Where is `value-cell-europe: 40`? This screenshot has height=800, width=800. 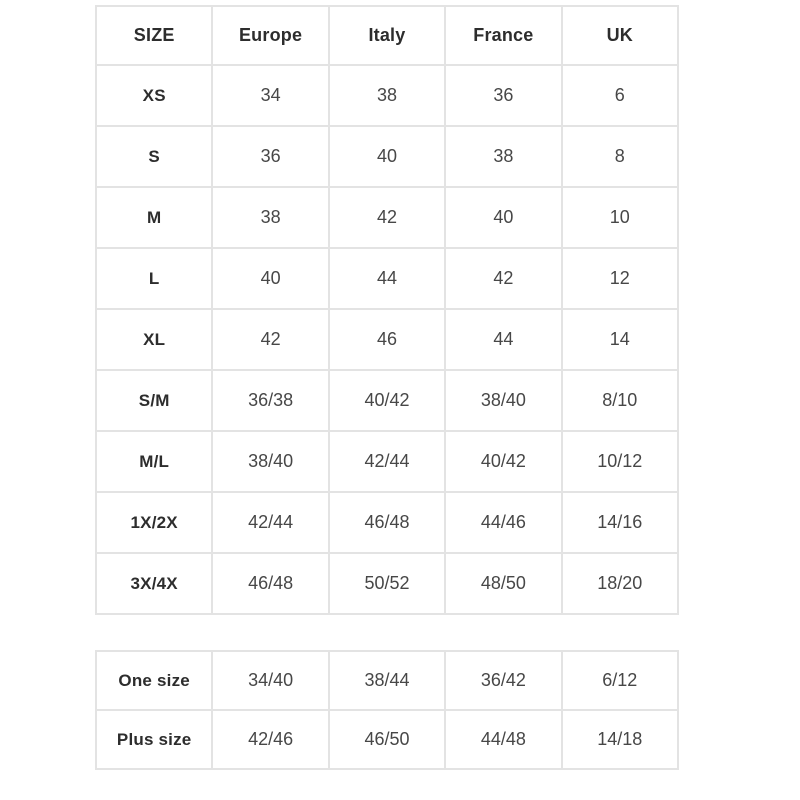 value-cell-europe: 40 is located at coordinates (270, 278).